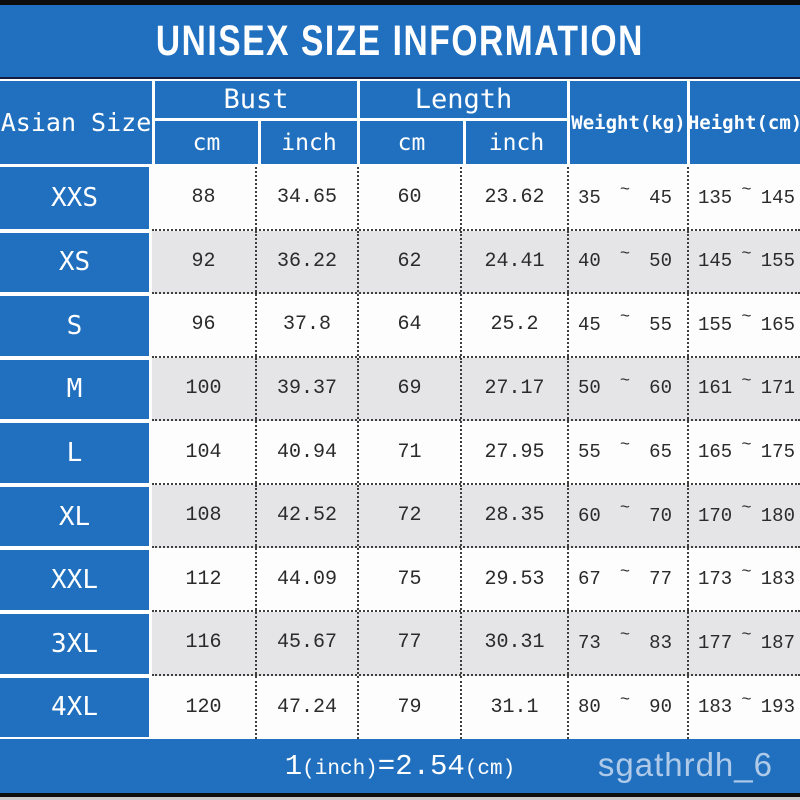  Describe the element at coordinates (660, 452) in the screenshot. I see `weight-max: 65` at that location.